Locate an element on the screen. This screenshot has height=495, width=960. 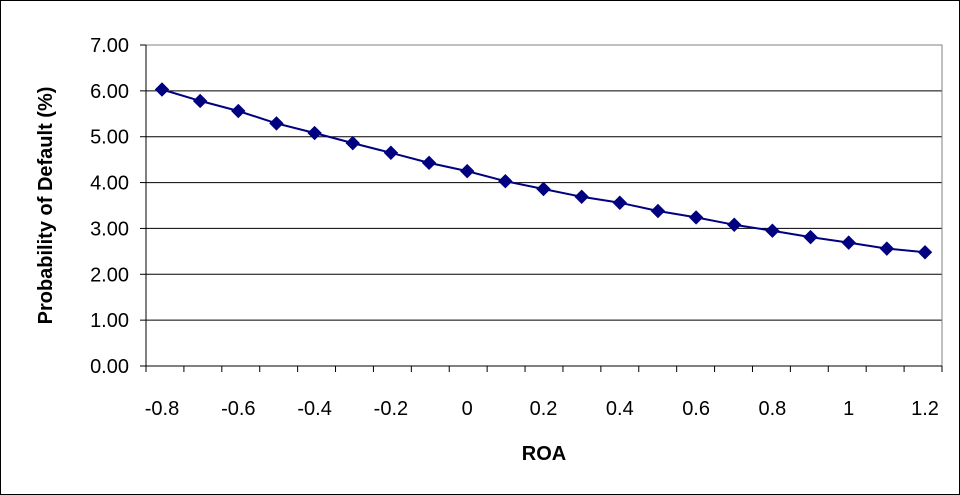
x-tick-label: 0.8 is located at coordinates (772, 409).